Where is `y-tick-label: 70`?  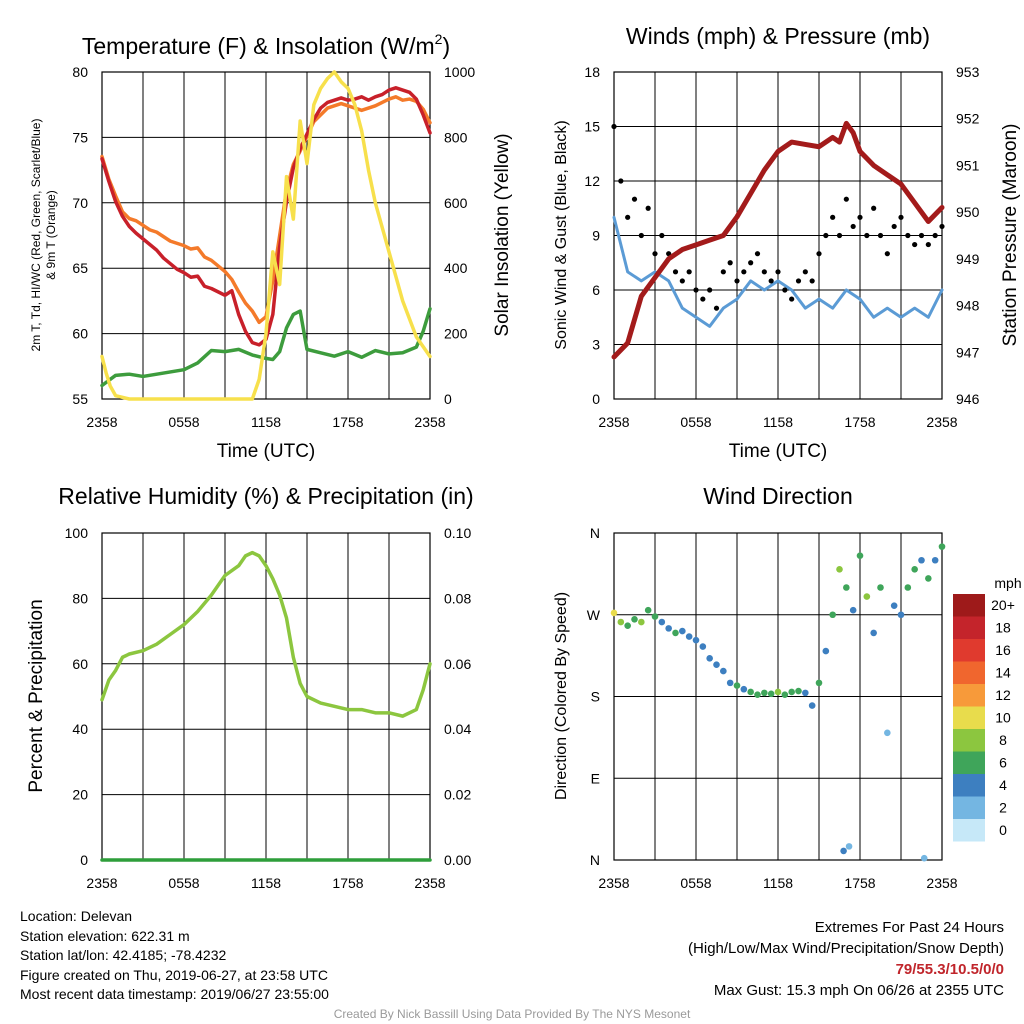
y-tick-label: 70 is located at coordinates (80, 203).